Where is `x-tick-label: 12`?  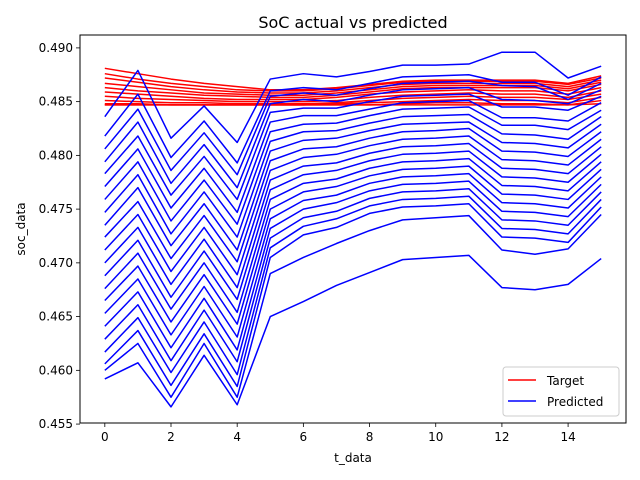 x-tick-label: 12 is located at coordinates (501, 437).